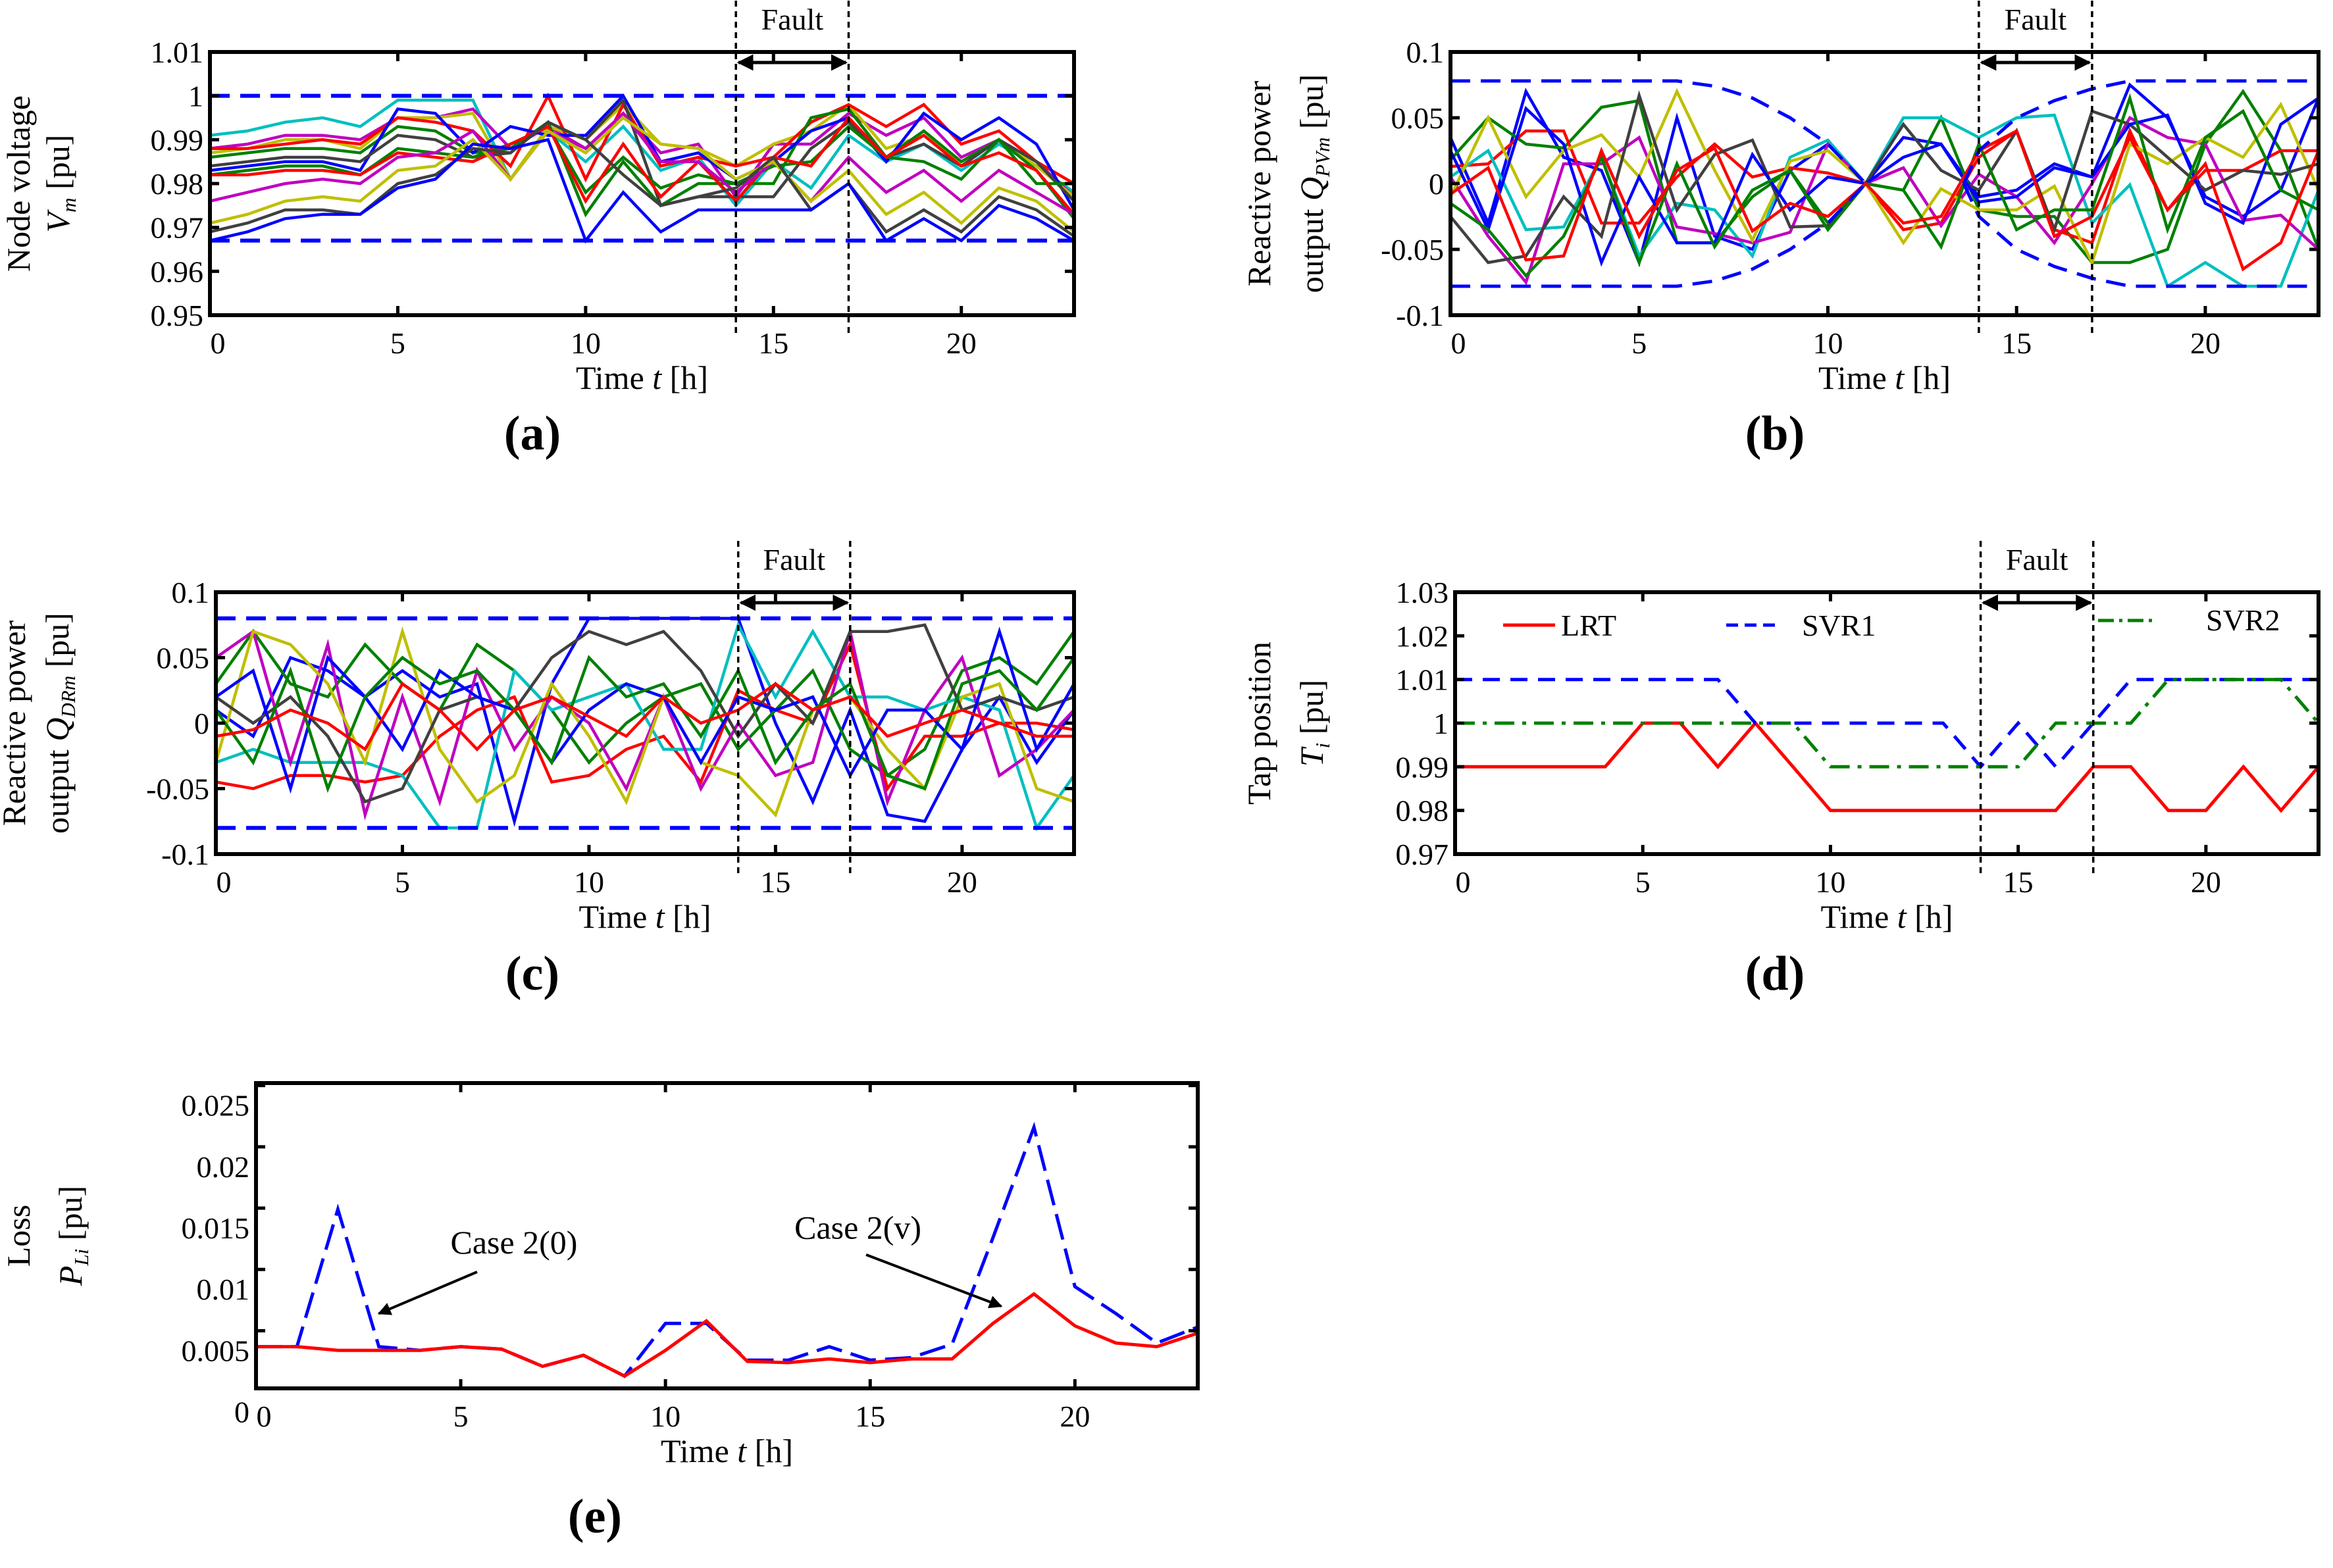 Image resolution: width=2333 pixels, height=1568 pixels. What do you see at coordinates (513, 1242) in the screenshot?
I see `annotation-label: Case 2(0)` at bounding box center [513, 1242].